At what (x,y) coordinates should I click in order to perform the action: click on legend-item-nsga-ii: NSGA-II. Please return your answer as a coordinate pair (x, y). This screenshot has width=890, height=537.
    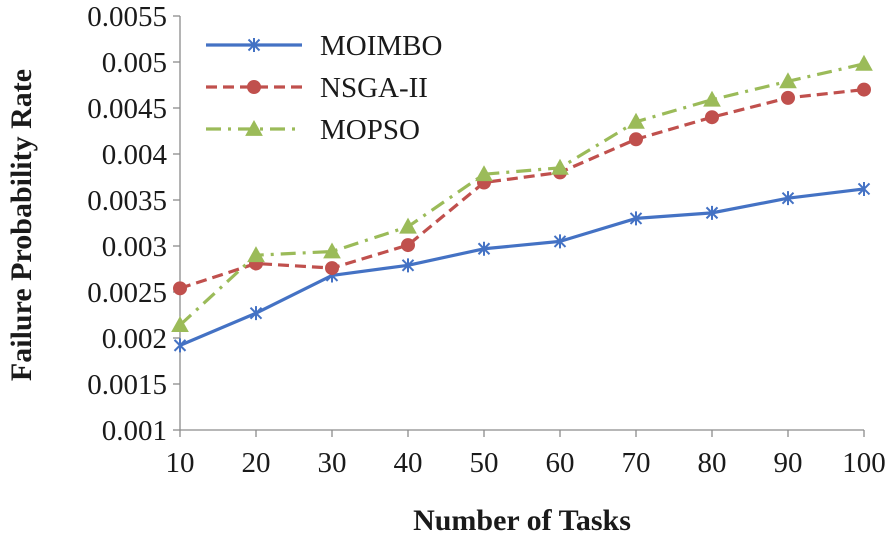
    Looking at the image, I should click on (317, 88).